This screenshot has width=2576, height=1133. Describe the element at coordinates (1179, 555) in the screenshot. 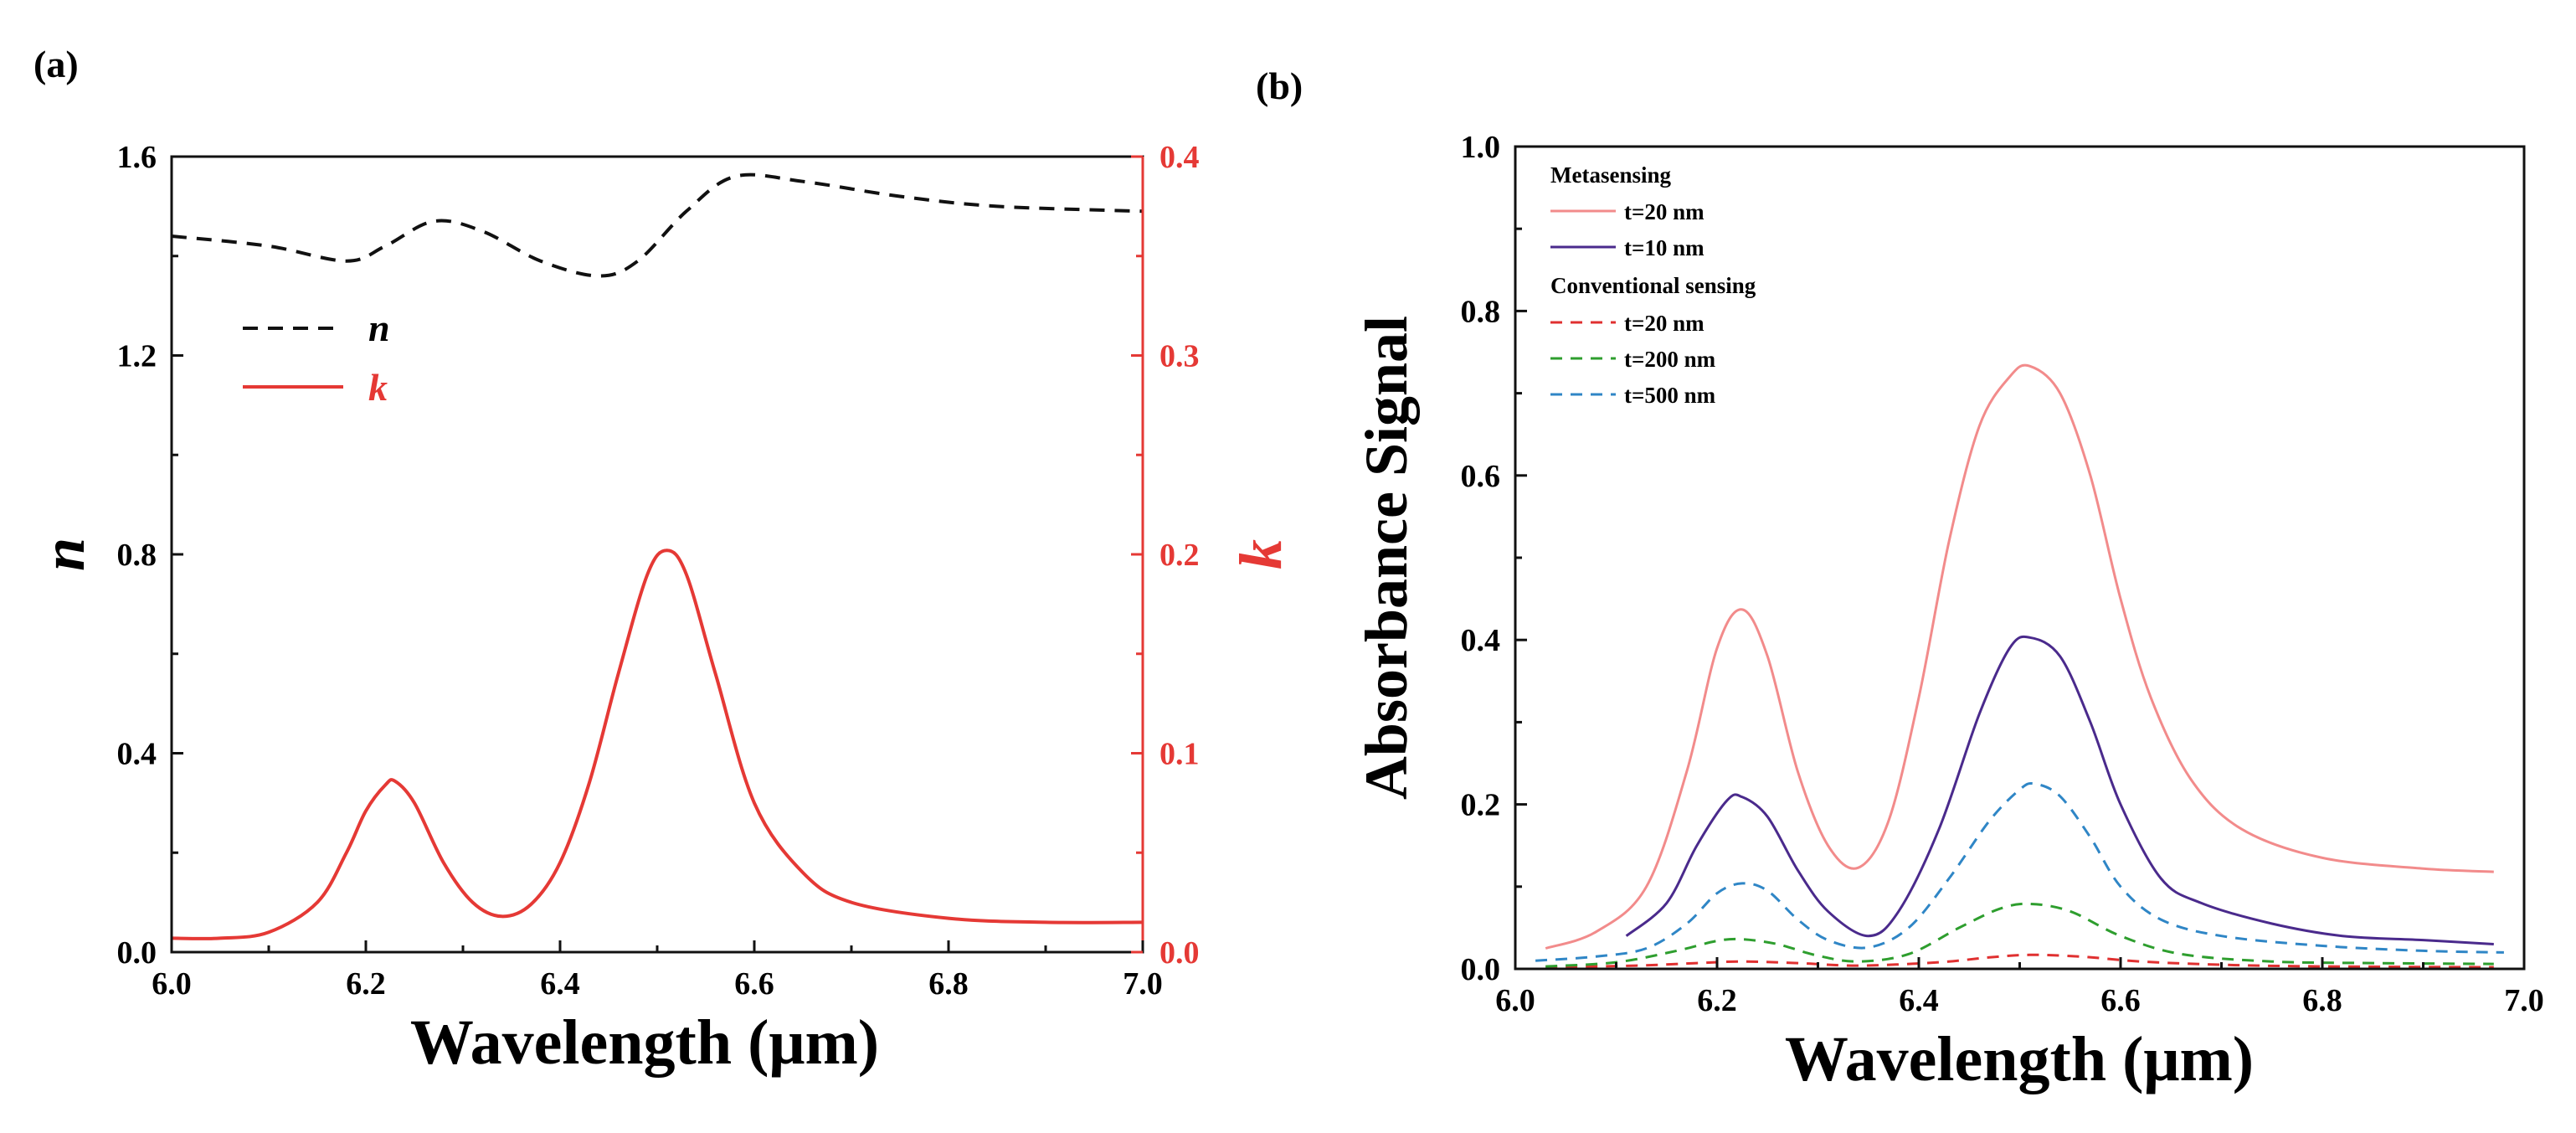

I see `panel-a-y-tick-label-right: 0.2` at that location.